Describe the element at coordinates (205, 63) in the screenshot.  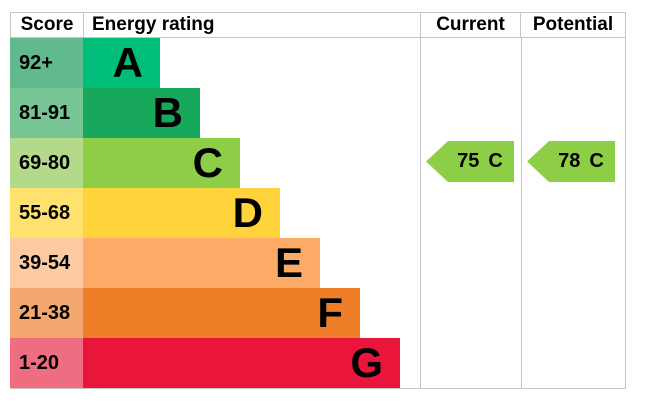
I see `band-row-a: 92+ A` at that location.